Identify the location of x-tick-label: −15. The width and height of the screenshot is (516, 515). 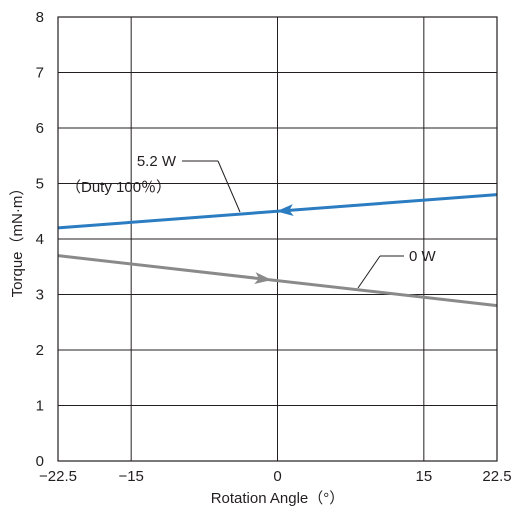
(130, 476).